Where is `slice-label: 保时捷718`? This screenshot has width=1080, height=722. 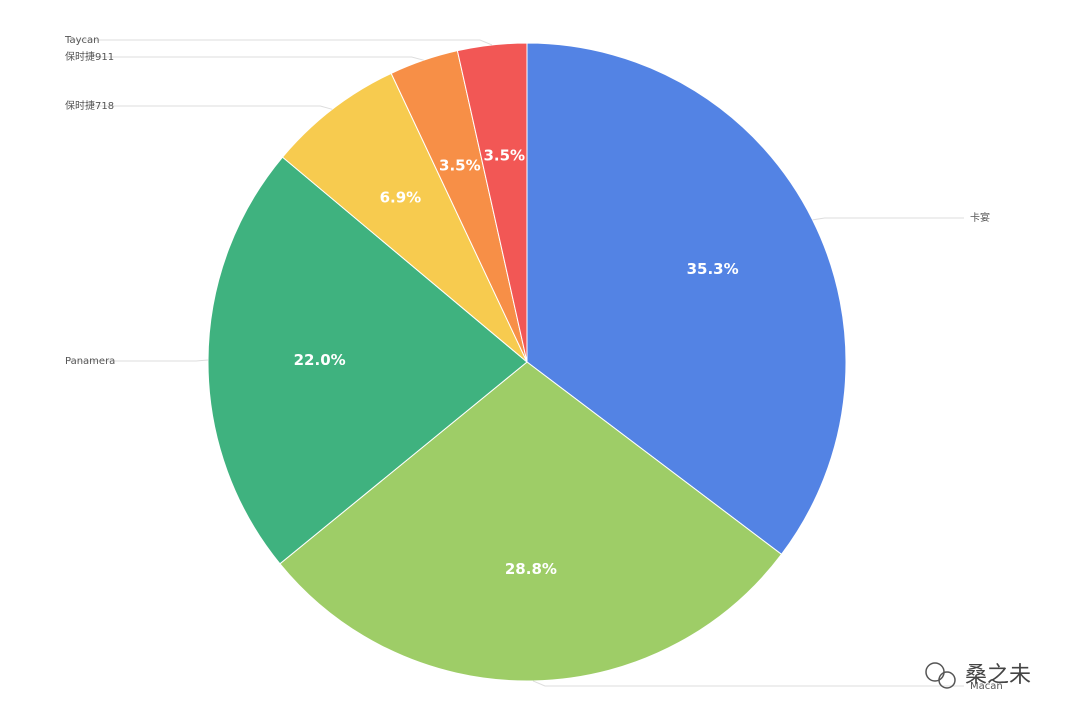
slice-label: 保时捷718 is located at coordinates (89, 105).